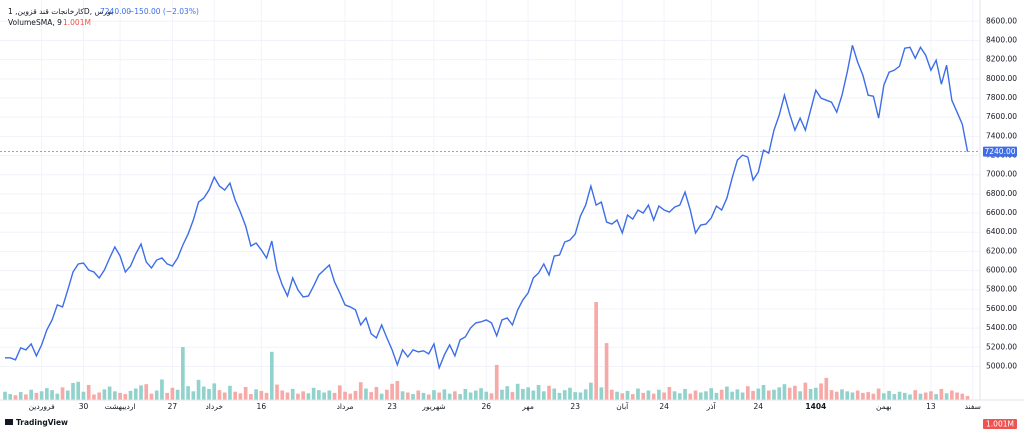 The image size is (1024, 432). I want to click on x-tick-label: 30, so click(84, 406).